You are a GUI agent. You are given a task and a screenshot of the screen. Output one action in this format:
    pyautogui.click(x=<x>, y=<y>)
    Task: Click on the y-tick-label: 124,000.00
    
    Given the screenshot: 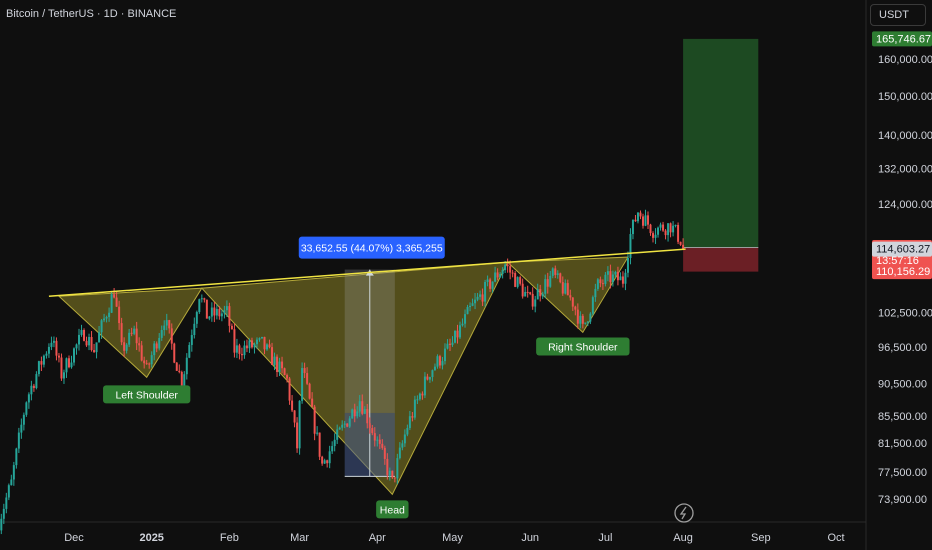 What is the action you would take?
    pyautogui.click(x=905, y=205)
    